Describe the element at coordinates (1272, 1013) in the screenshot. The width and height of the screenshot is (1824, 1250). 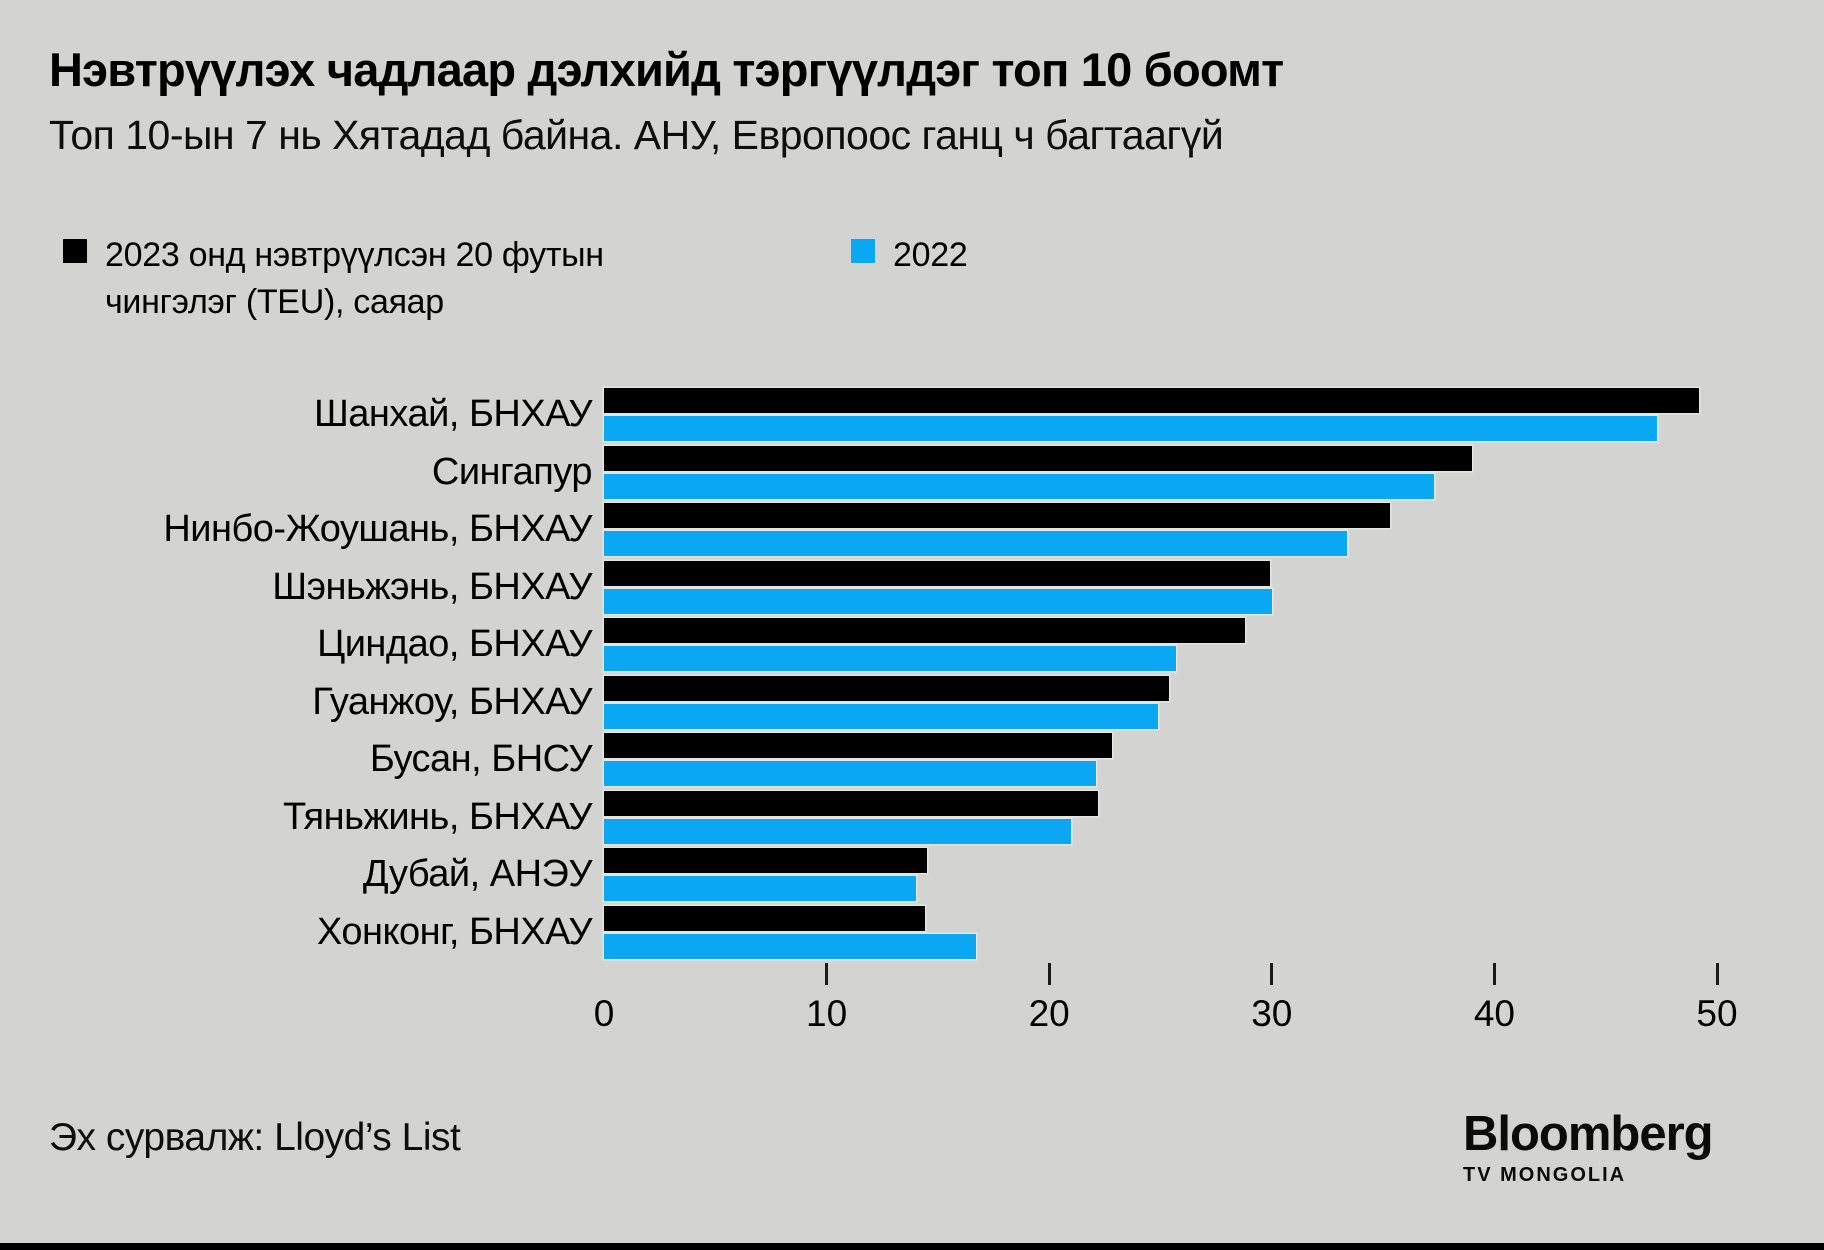
I see `axis-tick-label: 30` at that location.